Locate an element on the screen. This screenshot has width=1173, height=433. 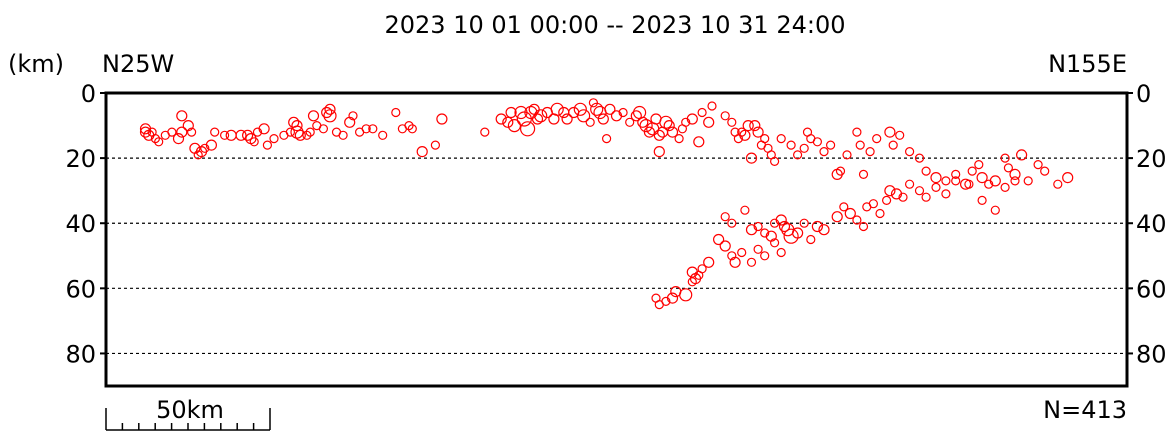
left-direction-label: N25W is located at coordinates (138, 64).